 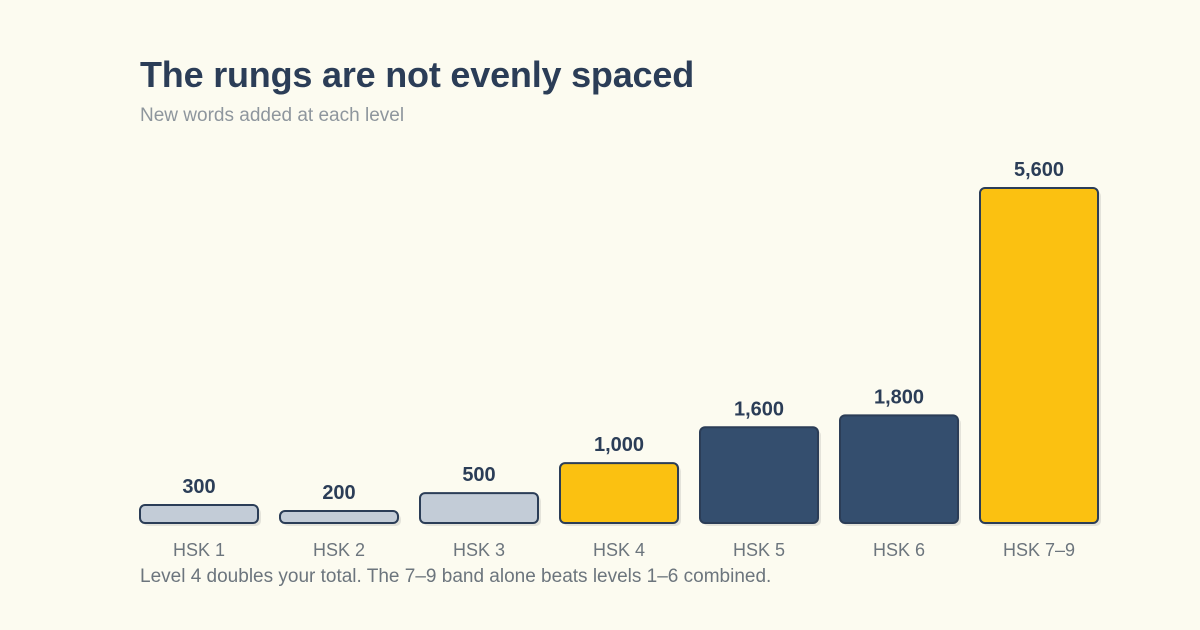 I want to click on value-label-hsk-5: 1,600, so click(x=759, y=409).